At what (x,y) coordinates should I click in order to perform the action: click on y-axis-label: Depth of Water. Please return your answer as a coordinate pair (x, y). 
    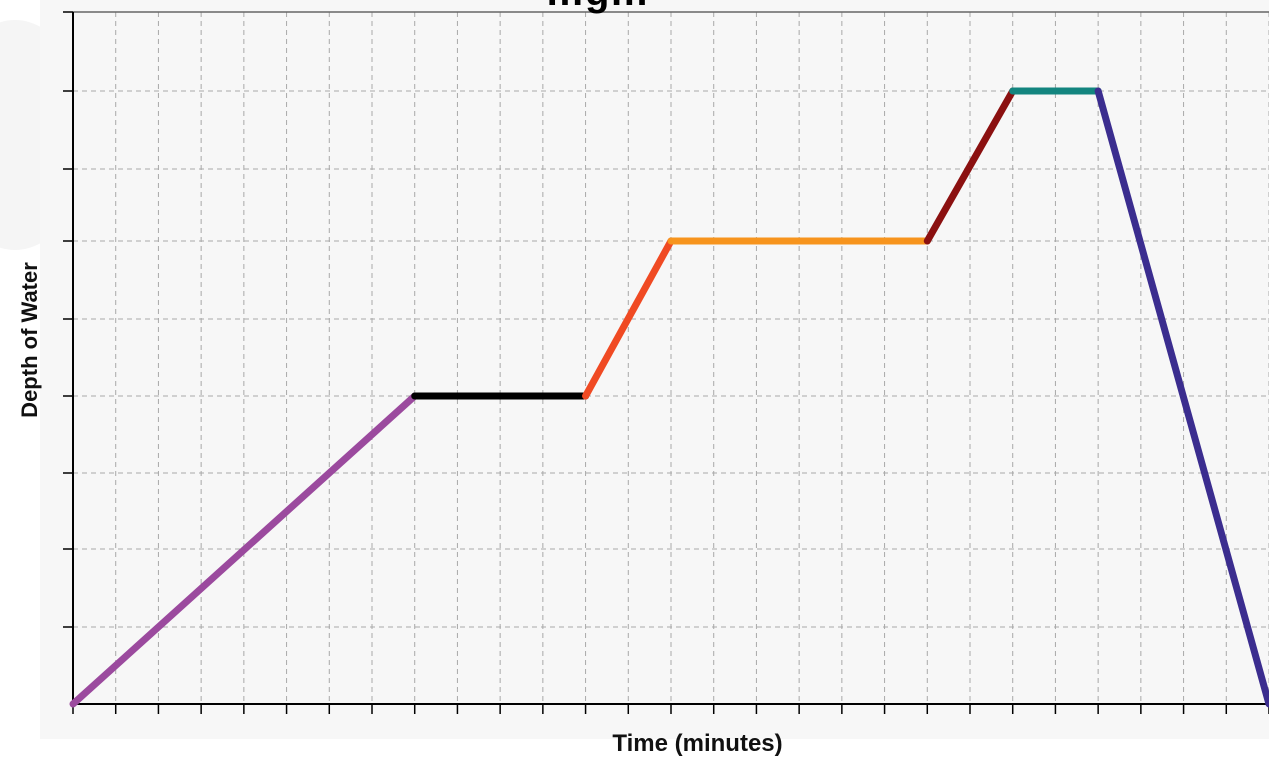
    Looking at the image, I should click on (29, 340).